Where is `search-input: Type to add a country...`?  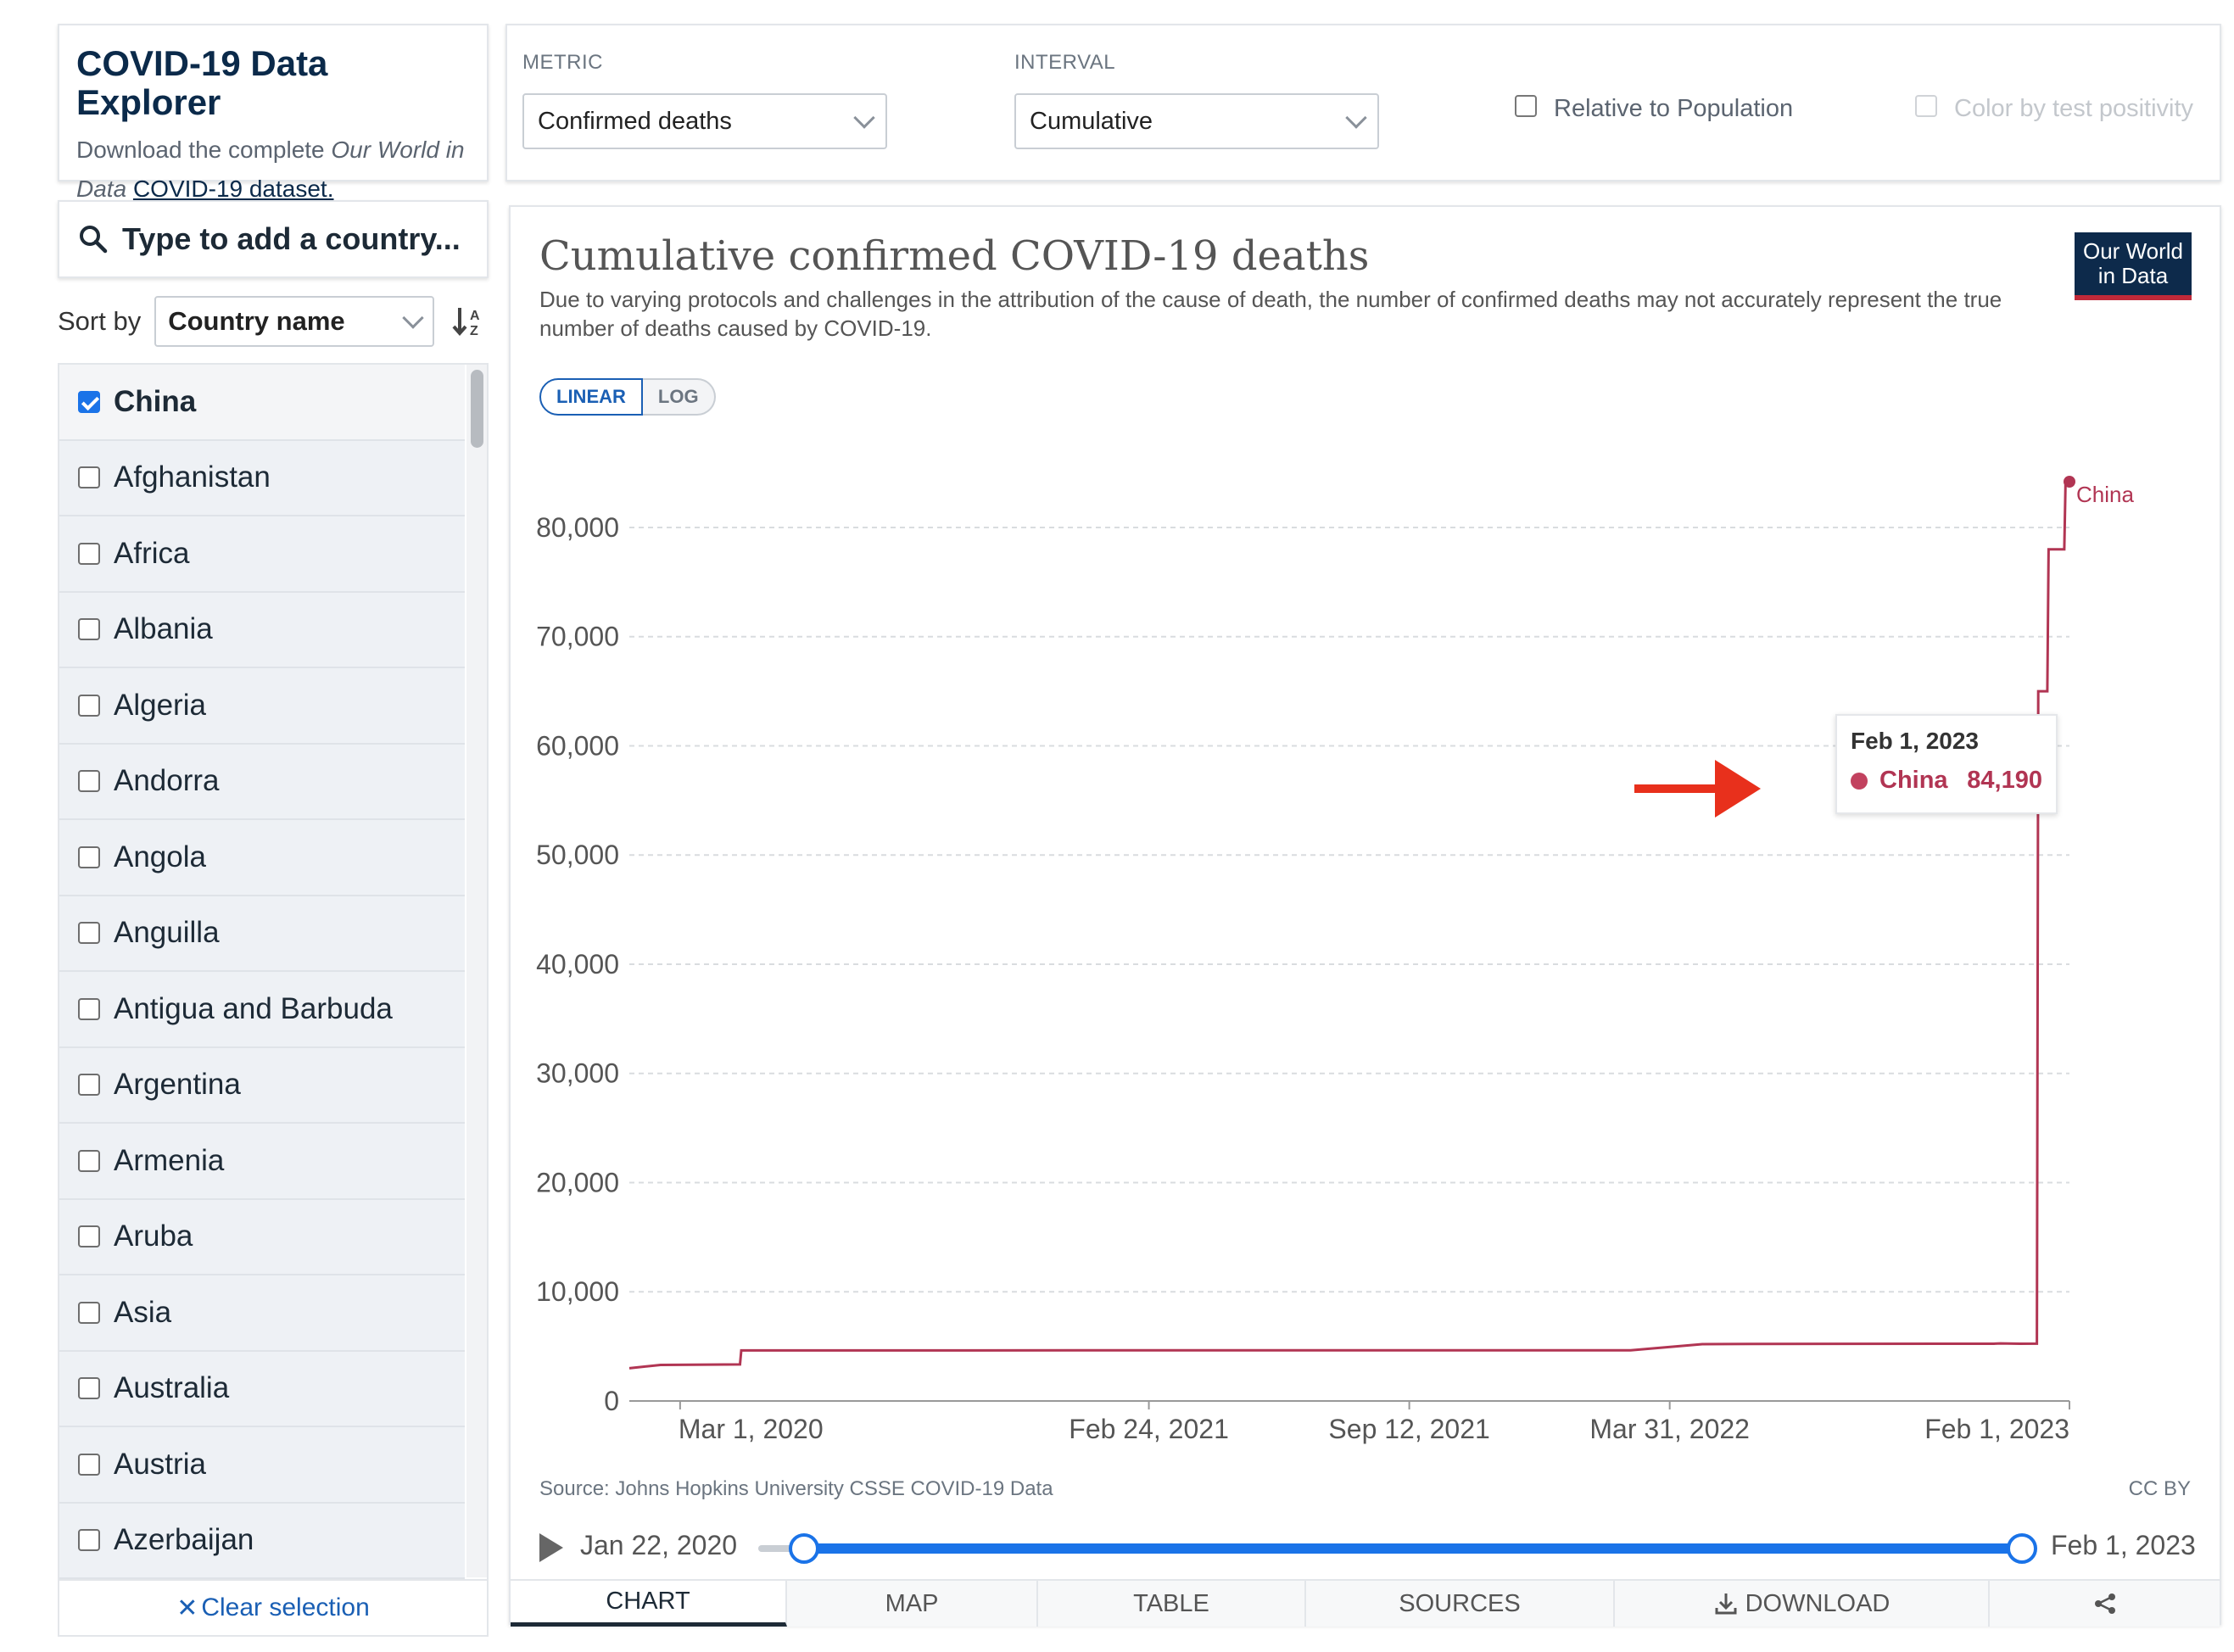
search-input: Type to add a country... is located at coordinates (291, 238).